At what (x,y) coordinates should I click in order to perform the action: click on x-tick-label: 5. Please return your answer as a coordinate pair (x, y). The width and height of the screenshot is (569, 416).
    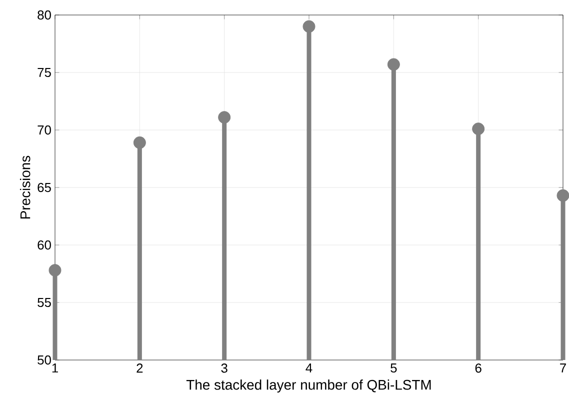
    Looking at the image, I should click on (393, 368).